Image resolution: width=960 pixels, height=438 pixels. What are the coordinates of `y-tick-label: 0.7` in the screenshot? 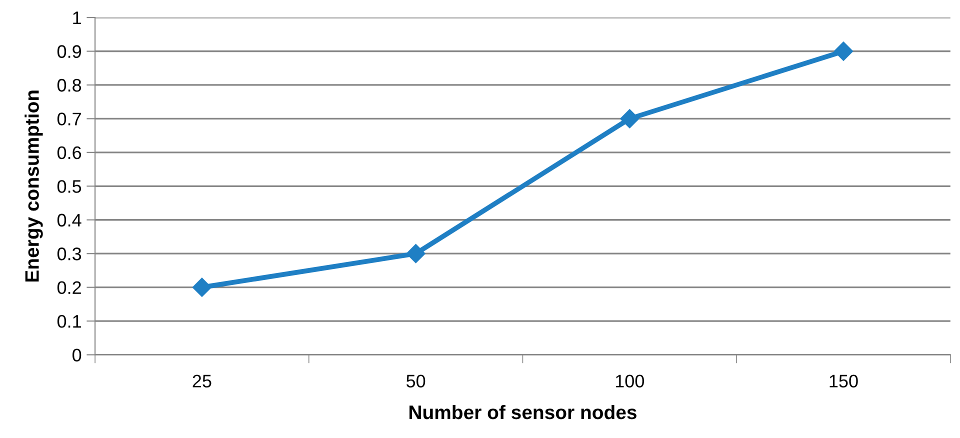 It's located at (69, 119).